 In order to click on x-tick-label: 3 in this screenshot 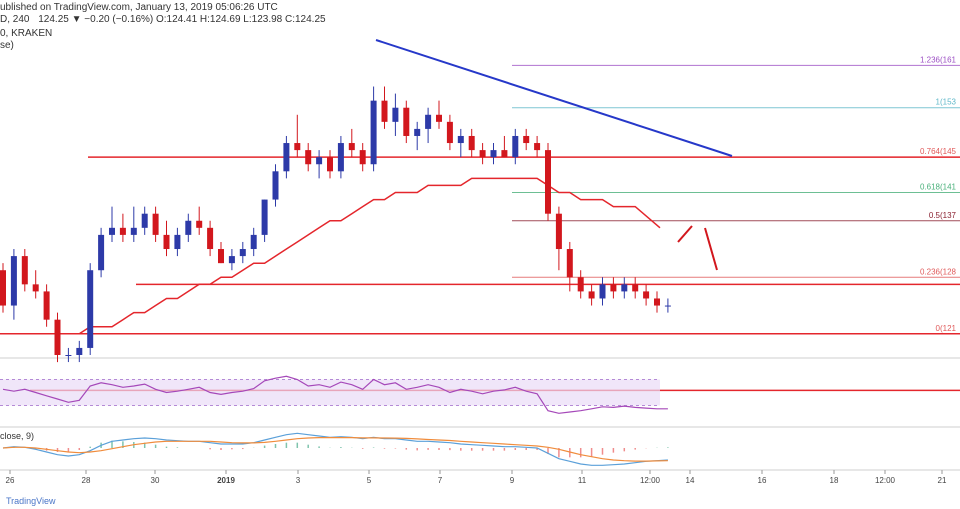, I will do `click(298, 480)`.